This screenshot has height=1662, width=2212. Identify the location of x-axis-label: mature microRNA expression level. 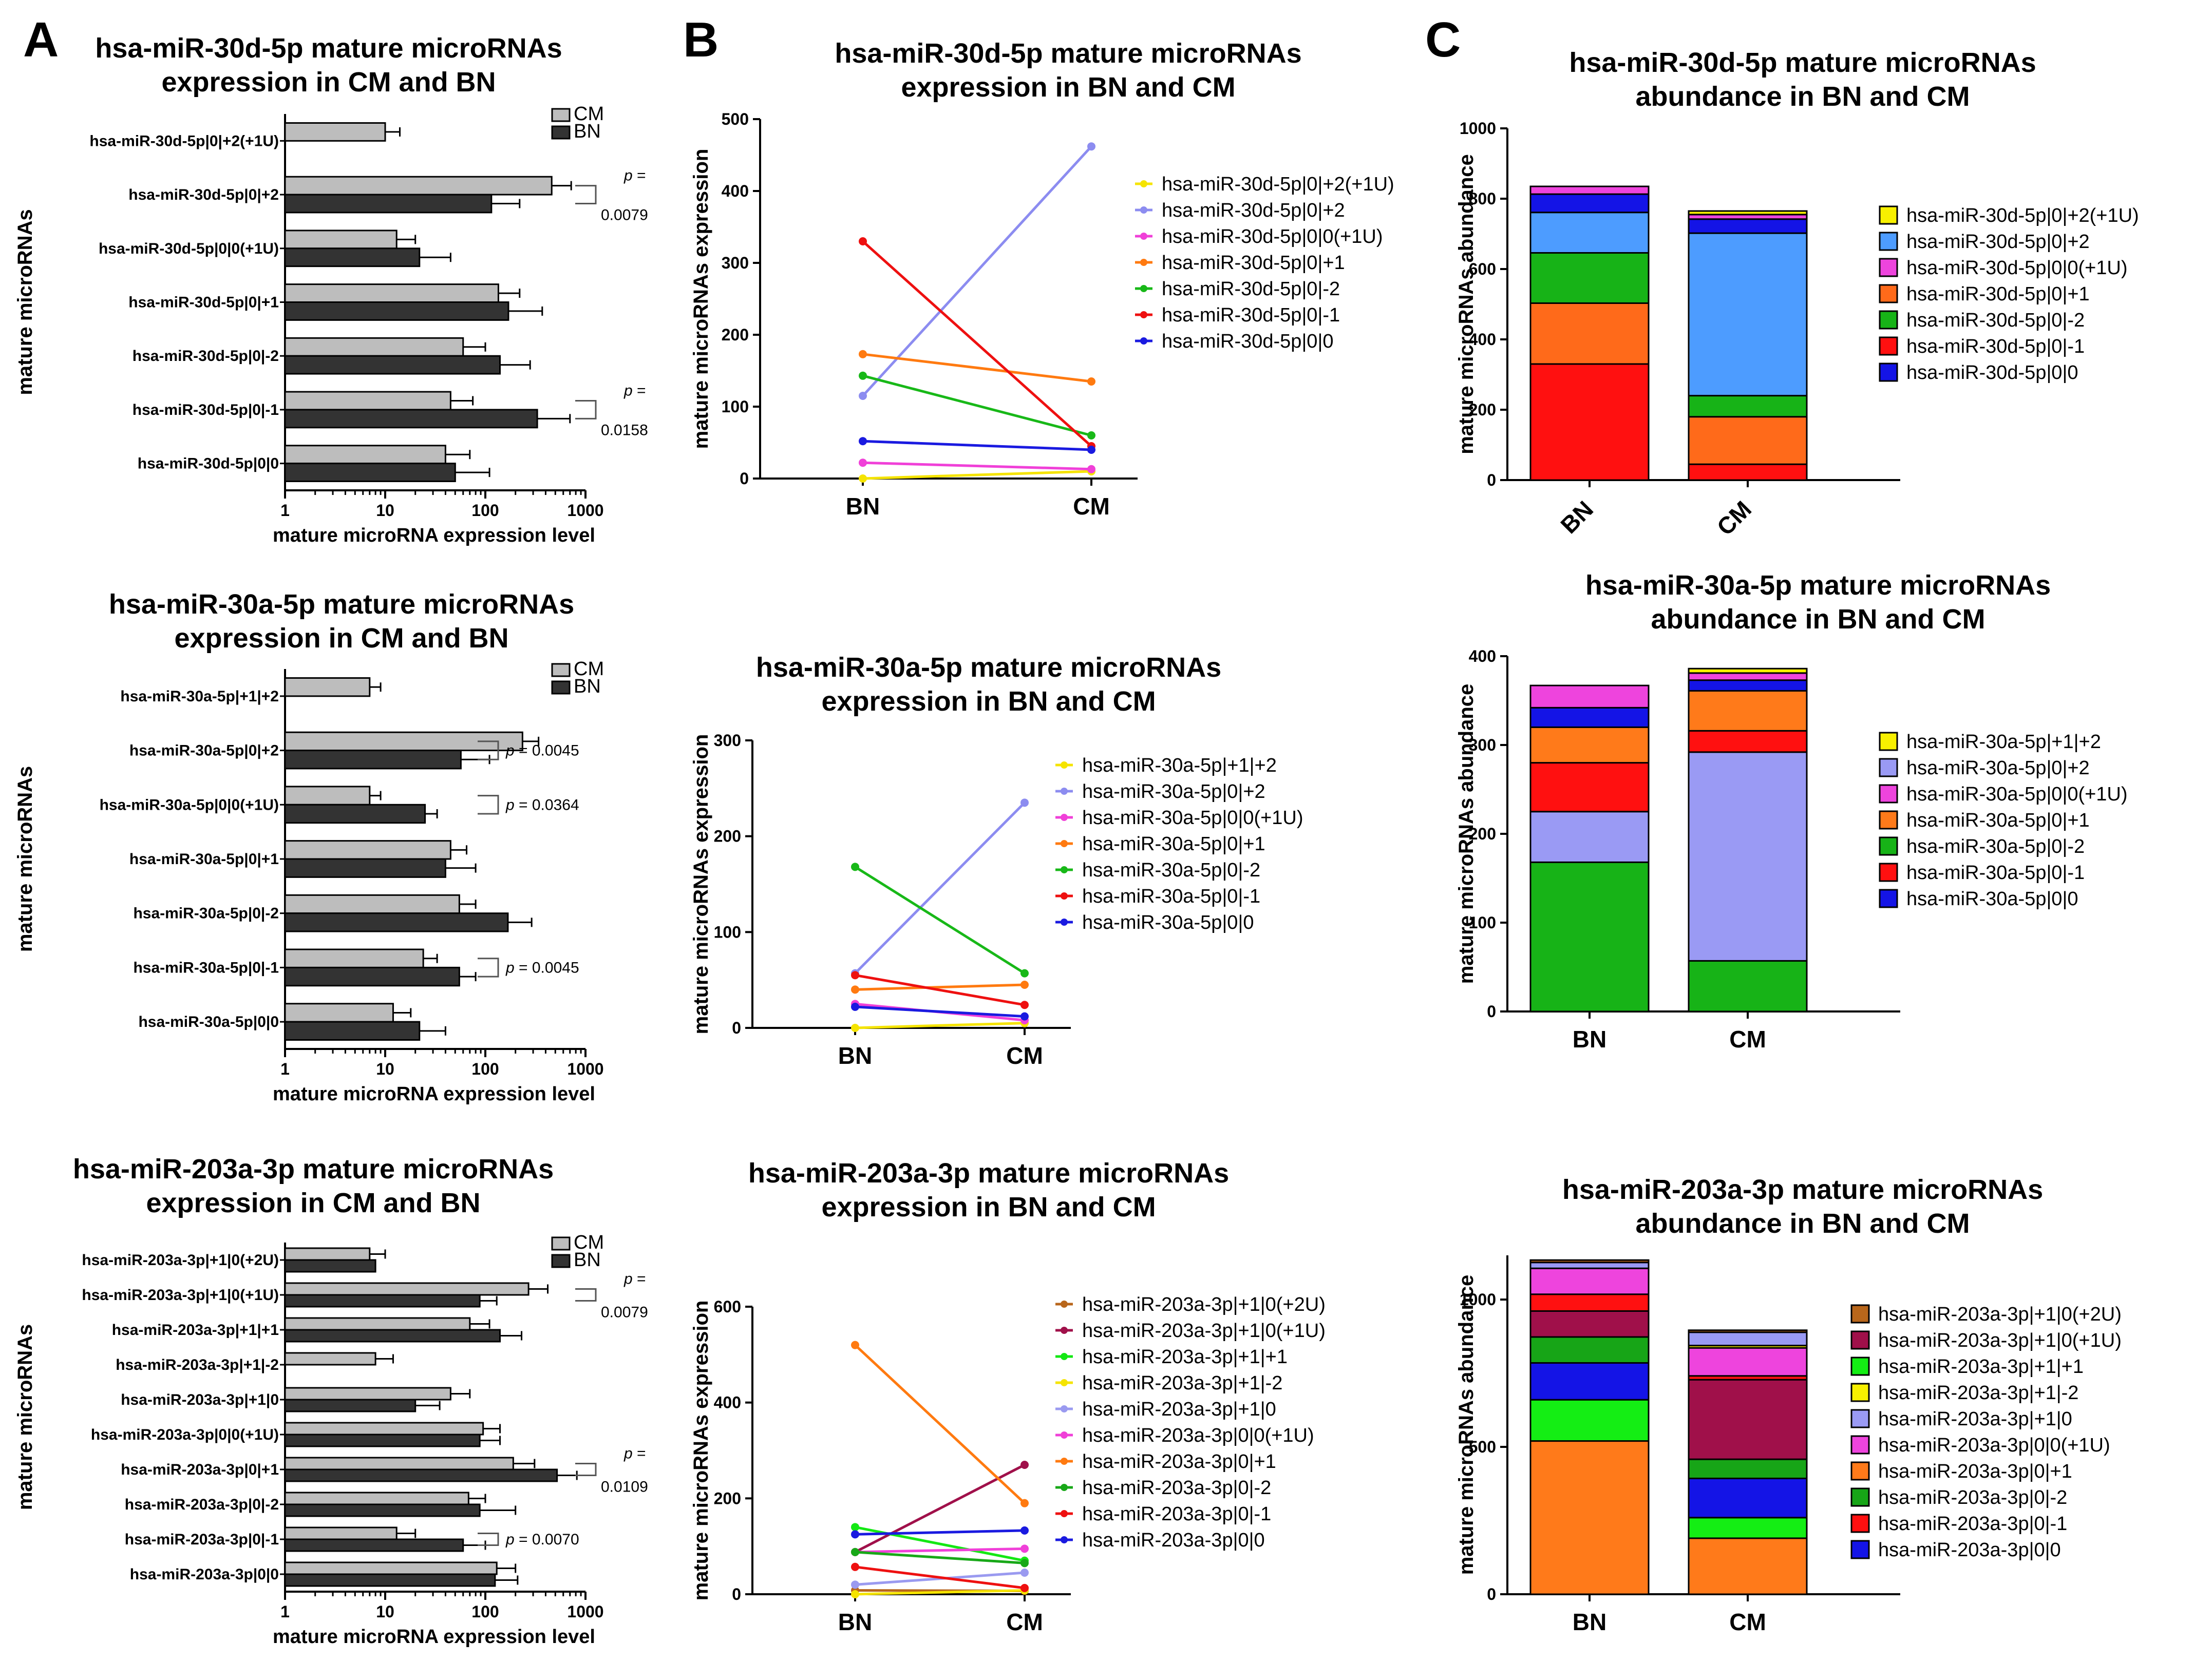
(434, 1094).